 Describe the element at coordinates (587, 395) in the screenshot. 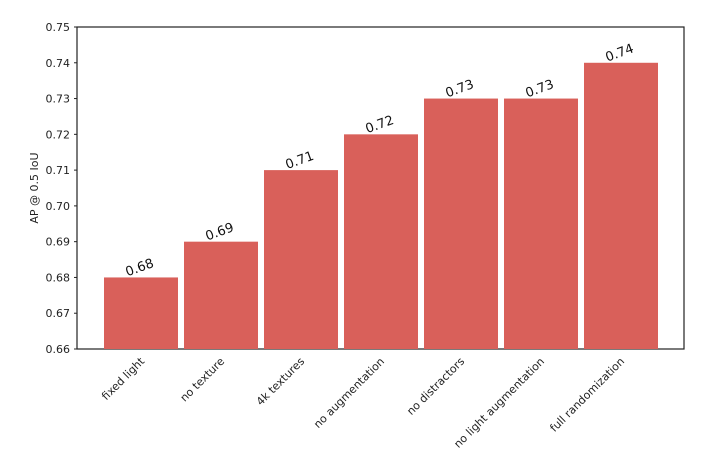

I see `x-tick-label: full randomization` at that location.